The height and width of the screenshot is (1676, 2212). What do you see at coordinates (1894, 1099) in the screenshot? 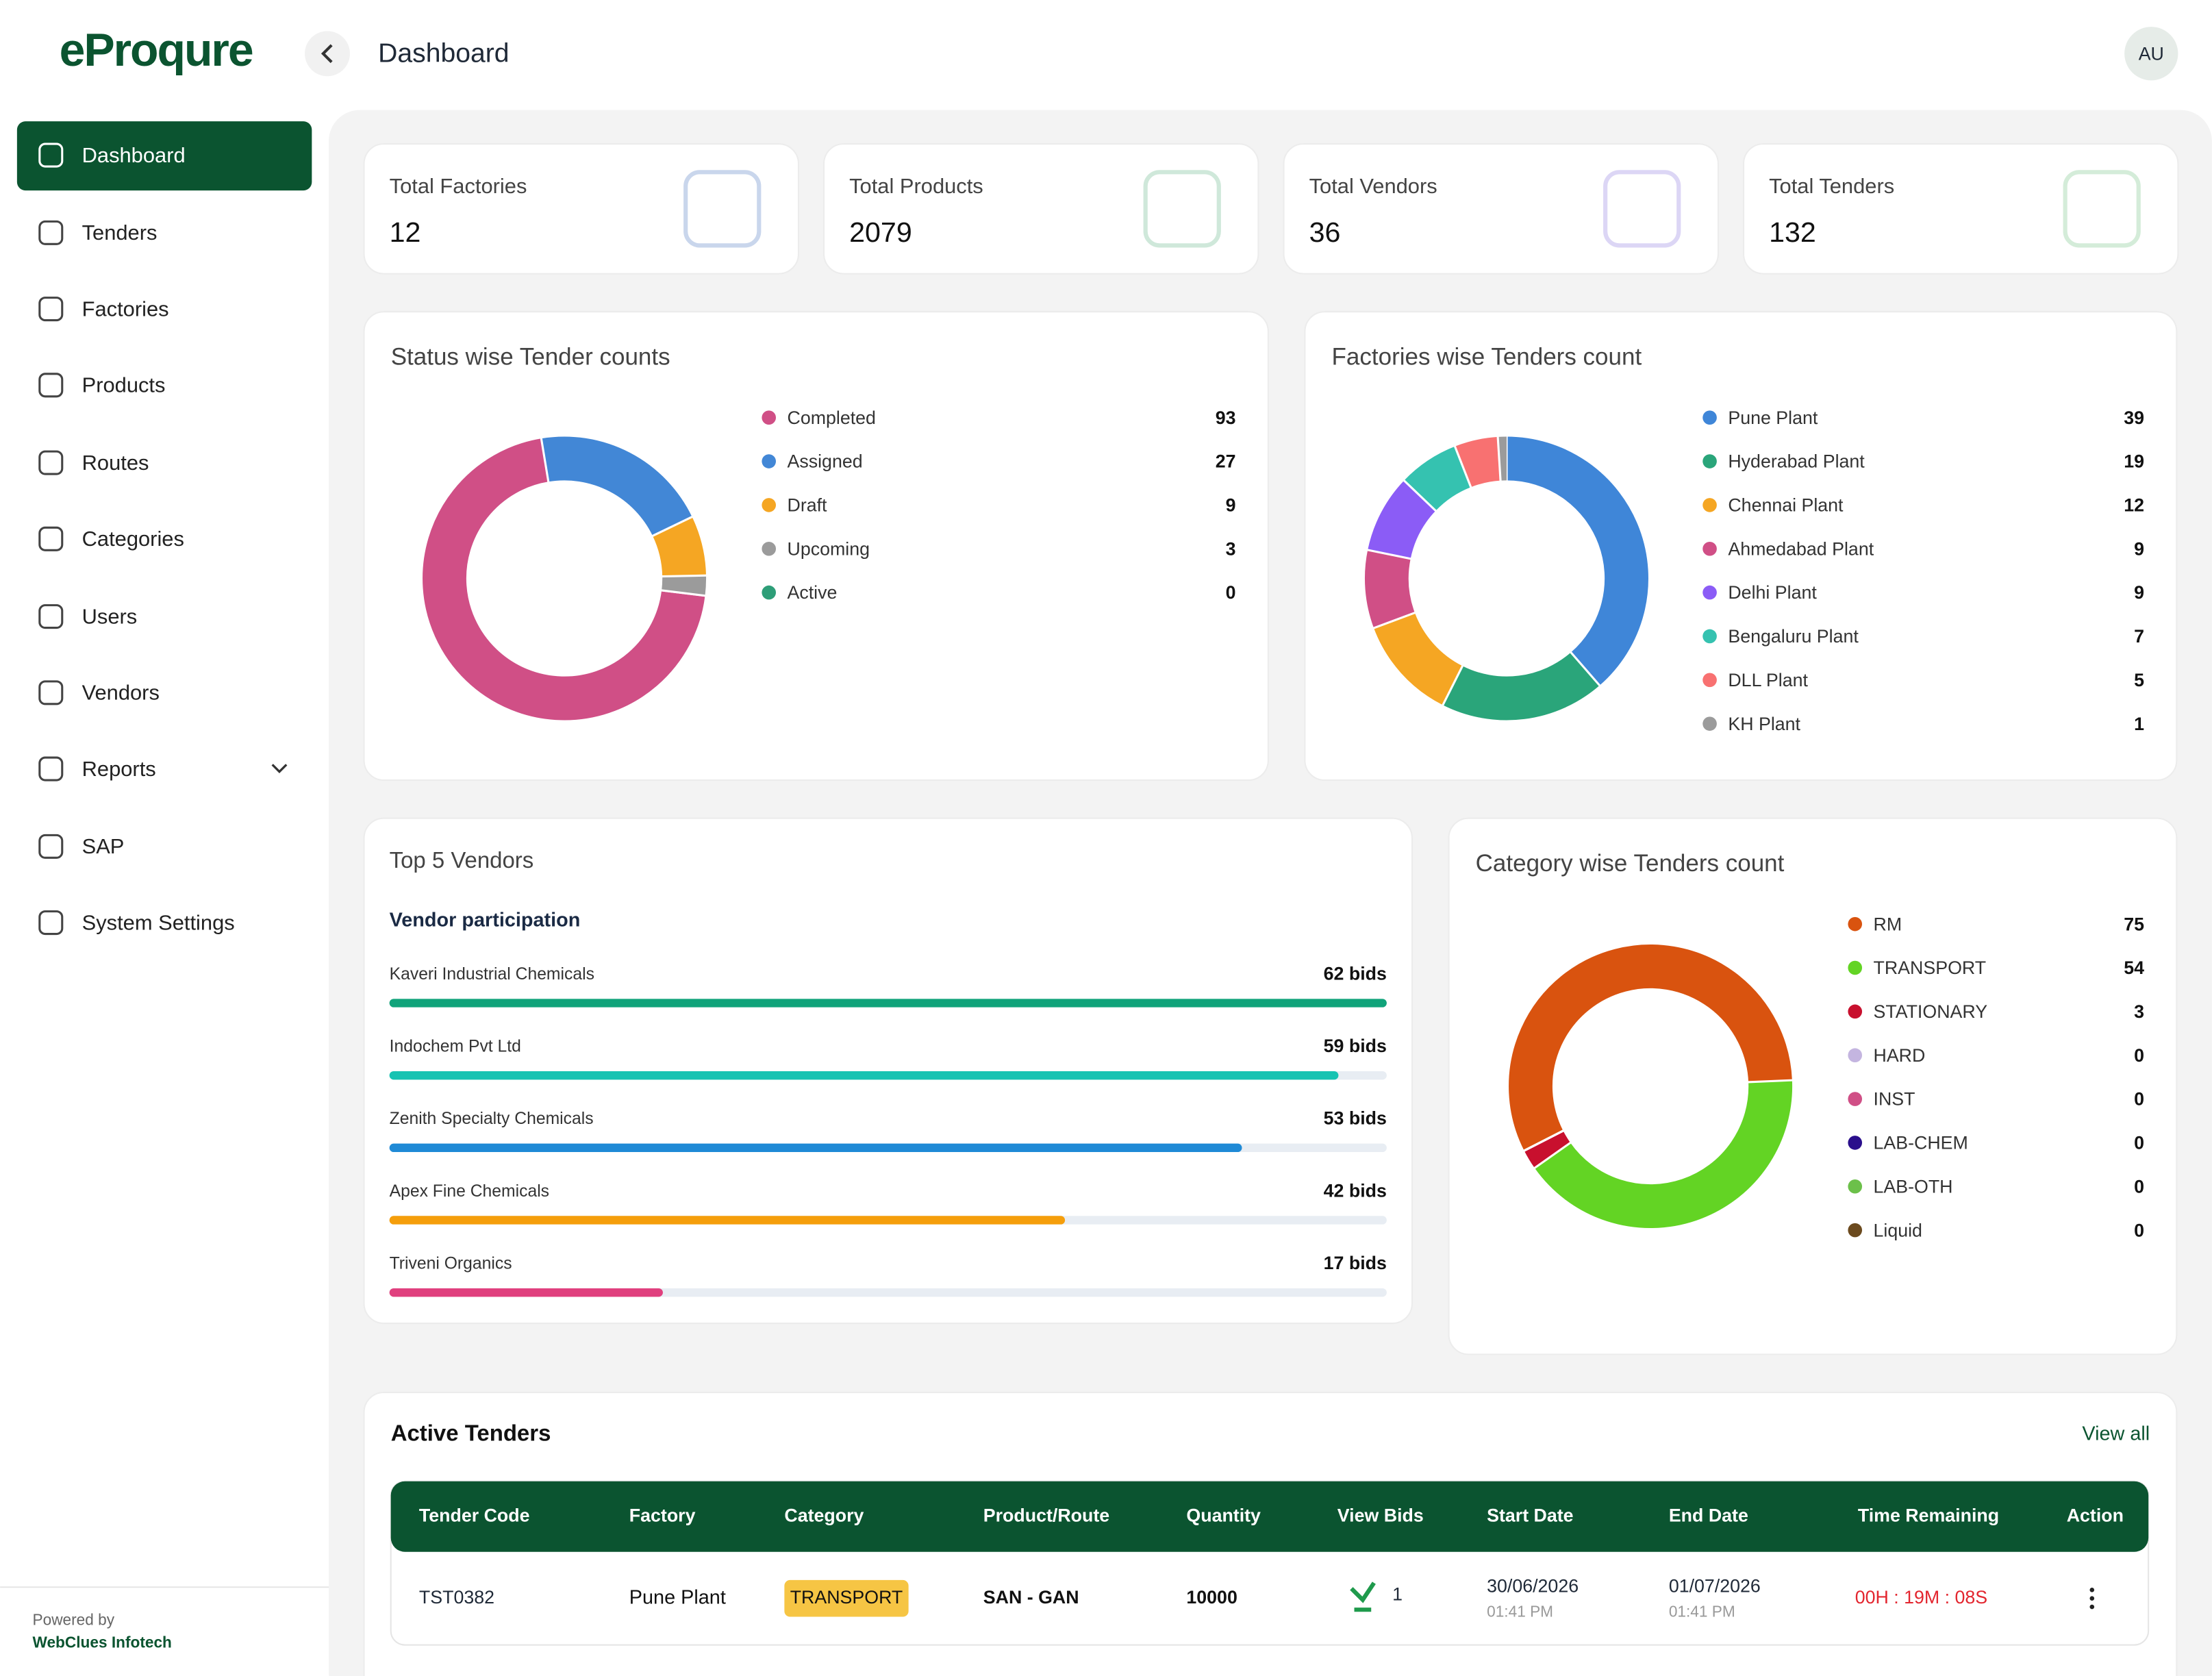
I see `legend-label: INST` at bounding box center [1894, 1099].